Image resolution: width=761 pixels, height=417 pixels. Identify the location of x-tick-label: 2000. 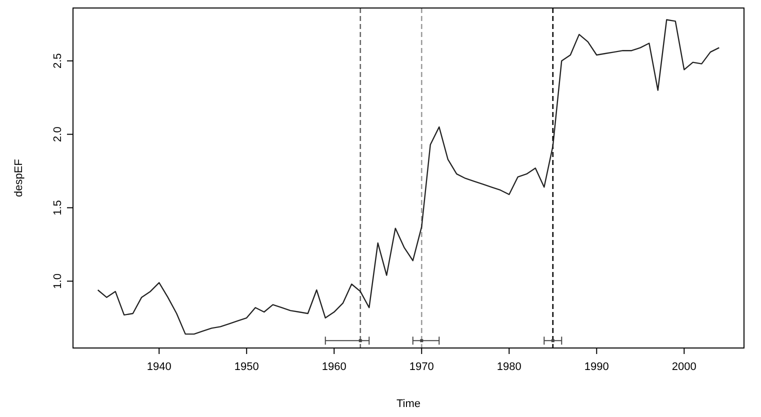
(684, 367).